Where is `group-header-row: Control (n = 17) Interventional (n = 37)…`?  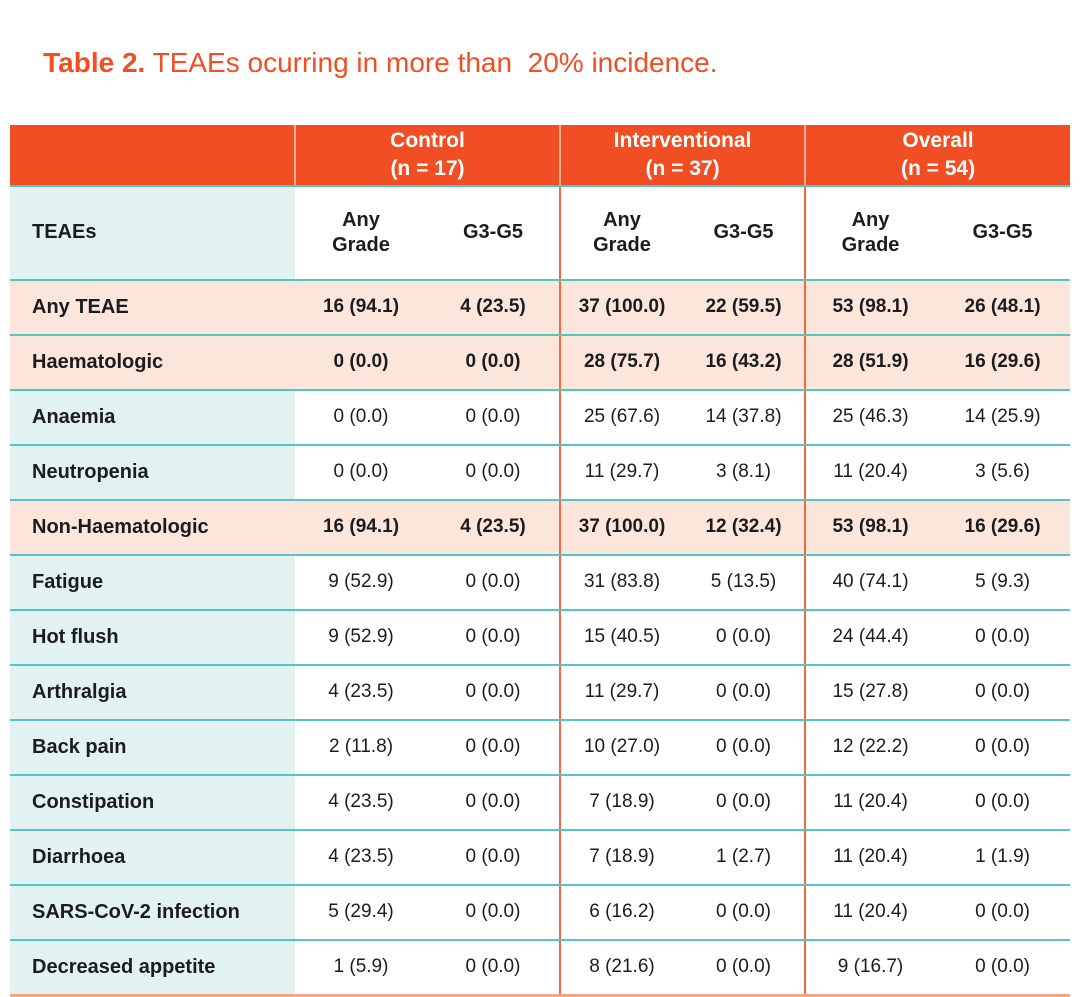 group-header-row: Control (n = 17) Interventional (n = 37)… is located at coordinates (540, 155).